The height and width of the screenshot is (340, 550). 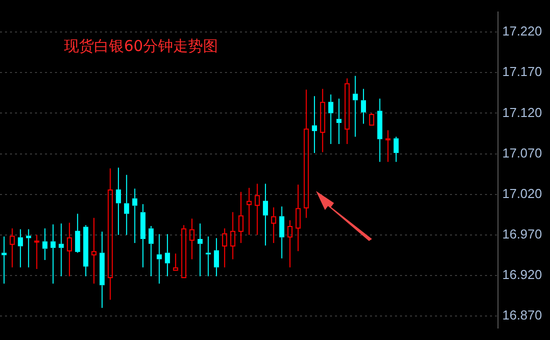 What do you see at coordinates (522, 193) in the screenshot?
I see `y-tick-label: 17.020` at bounding box center [522, 193].